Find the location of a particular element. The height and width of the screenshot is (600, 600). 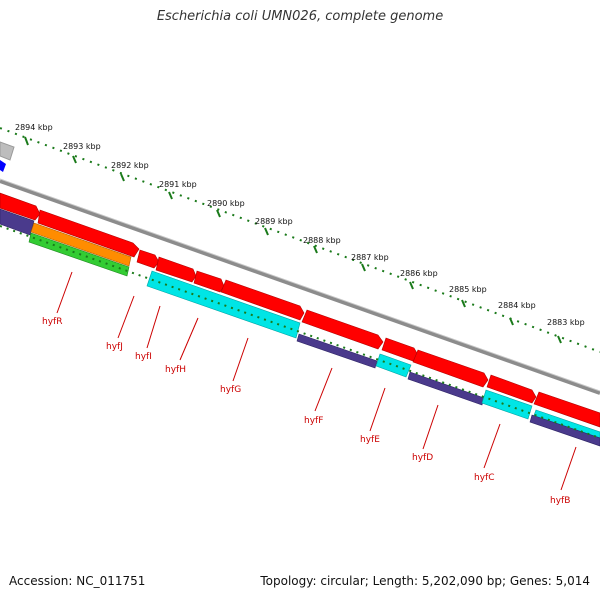

gene-label: hyfG is located at coordinates (230, 390).